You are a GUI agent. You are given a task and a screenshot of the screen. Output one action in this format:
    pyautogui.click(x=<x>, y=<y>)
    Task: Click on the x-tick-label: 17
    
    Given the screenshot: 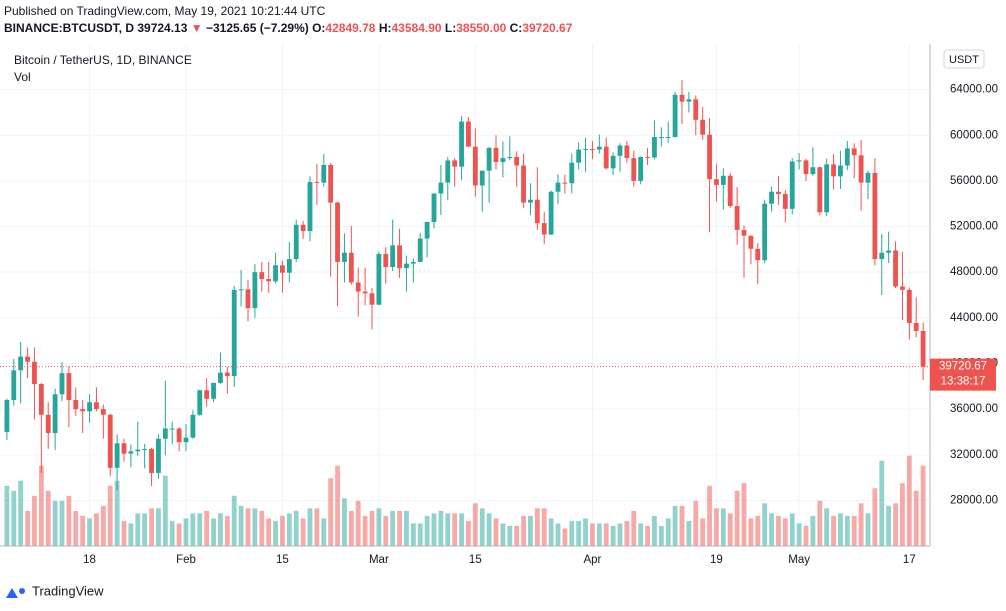 What is the action you would take?
    pyautogui.click(x=909, y=560)
    